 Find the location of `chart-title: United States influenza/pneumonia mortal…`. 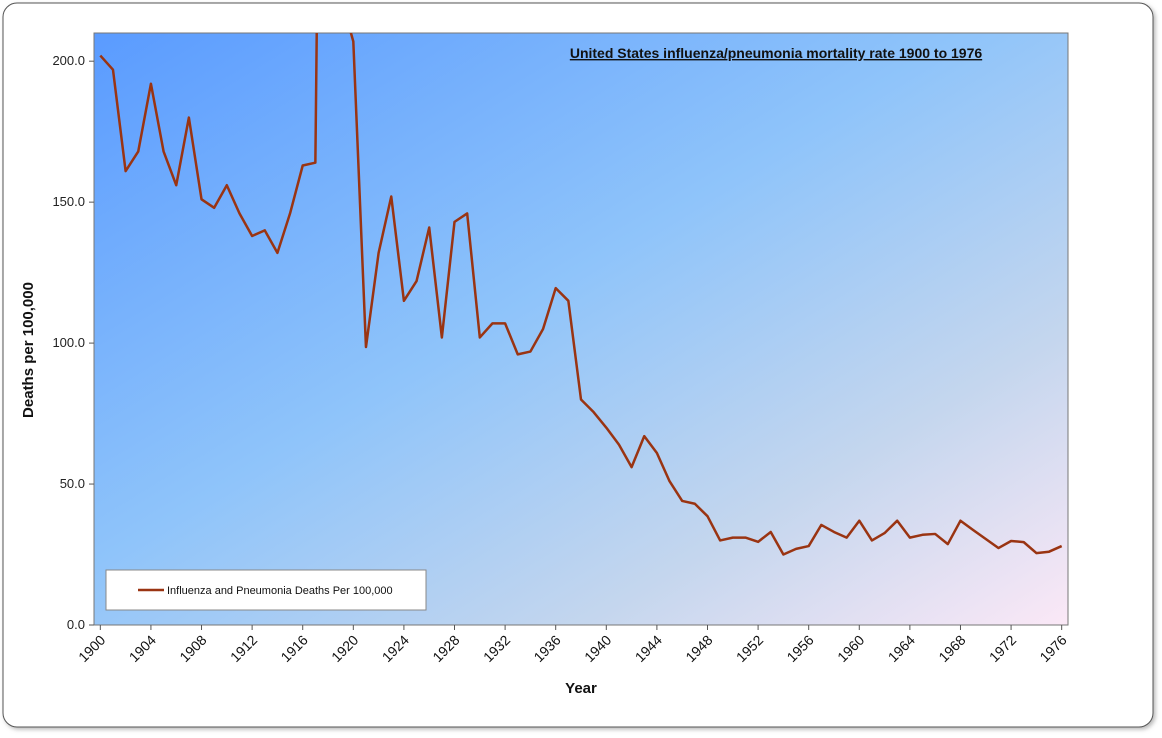

chart-title: United States influenza/pneumonia mortal… is located at coordinates (776, 53).